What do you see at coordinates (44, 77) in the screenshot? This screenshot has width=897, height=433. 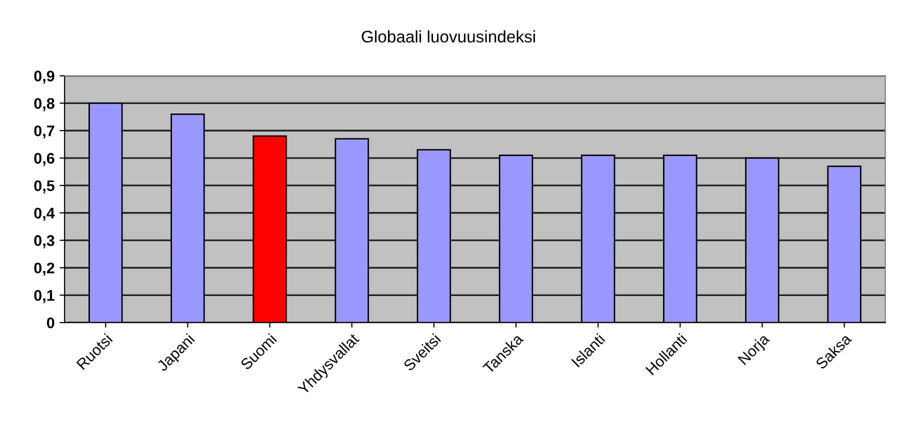 I see `y-tick-label: 0,9` at bounding box center [44, 77].